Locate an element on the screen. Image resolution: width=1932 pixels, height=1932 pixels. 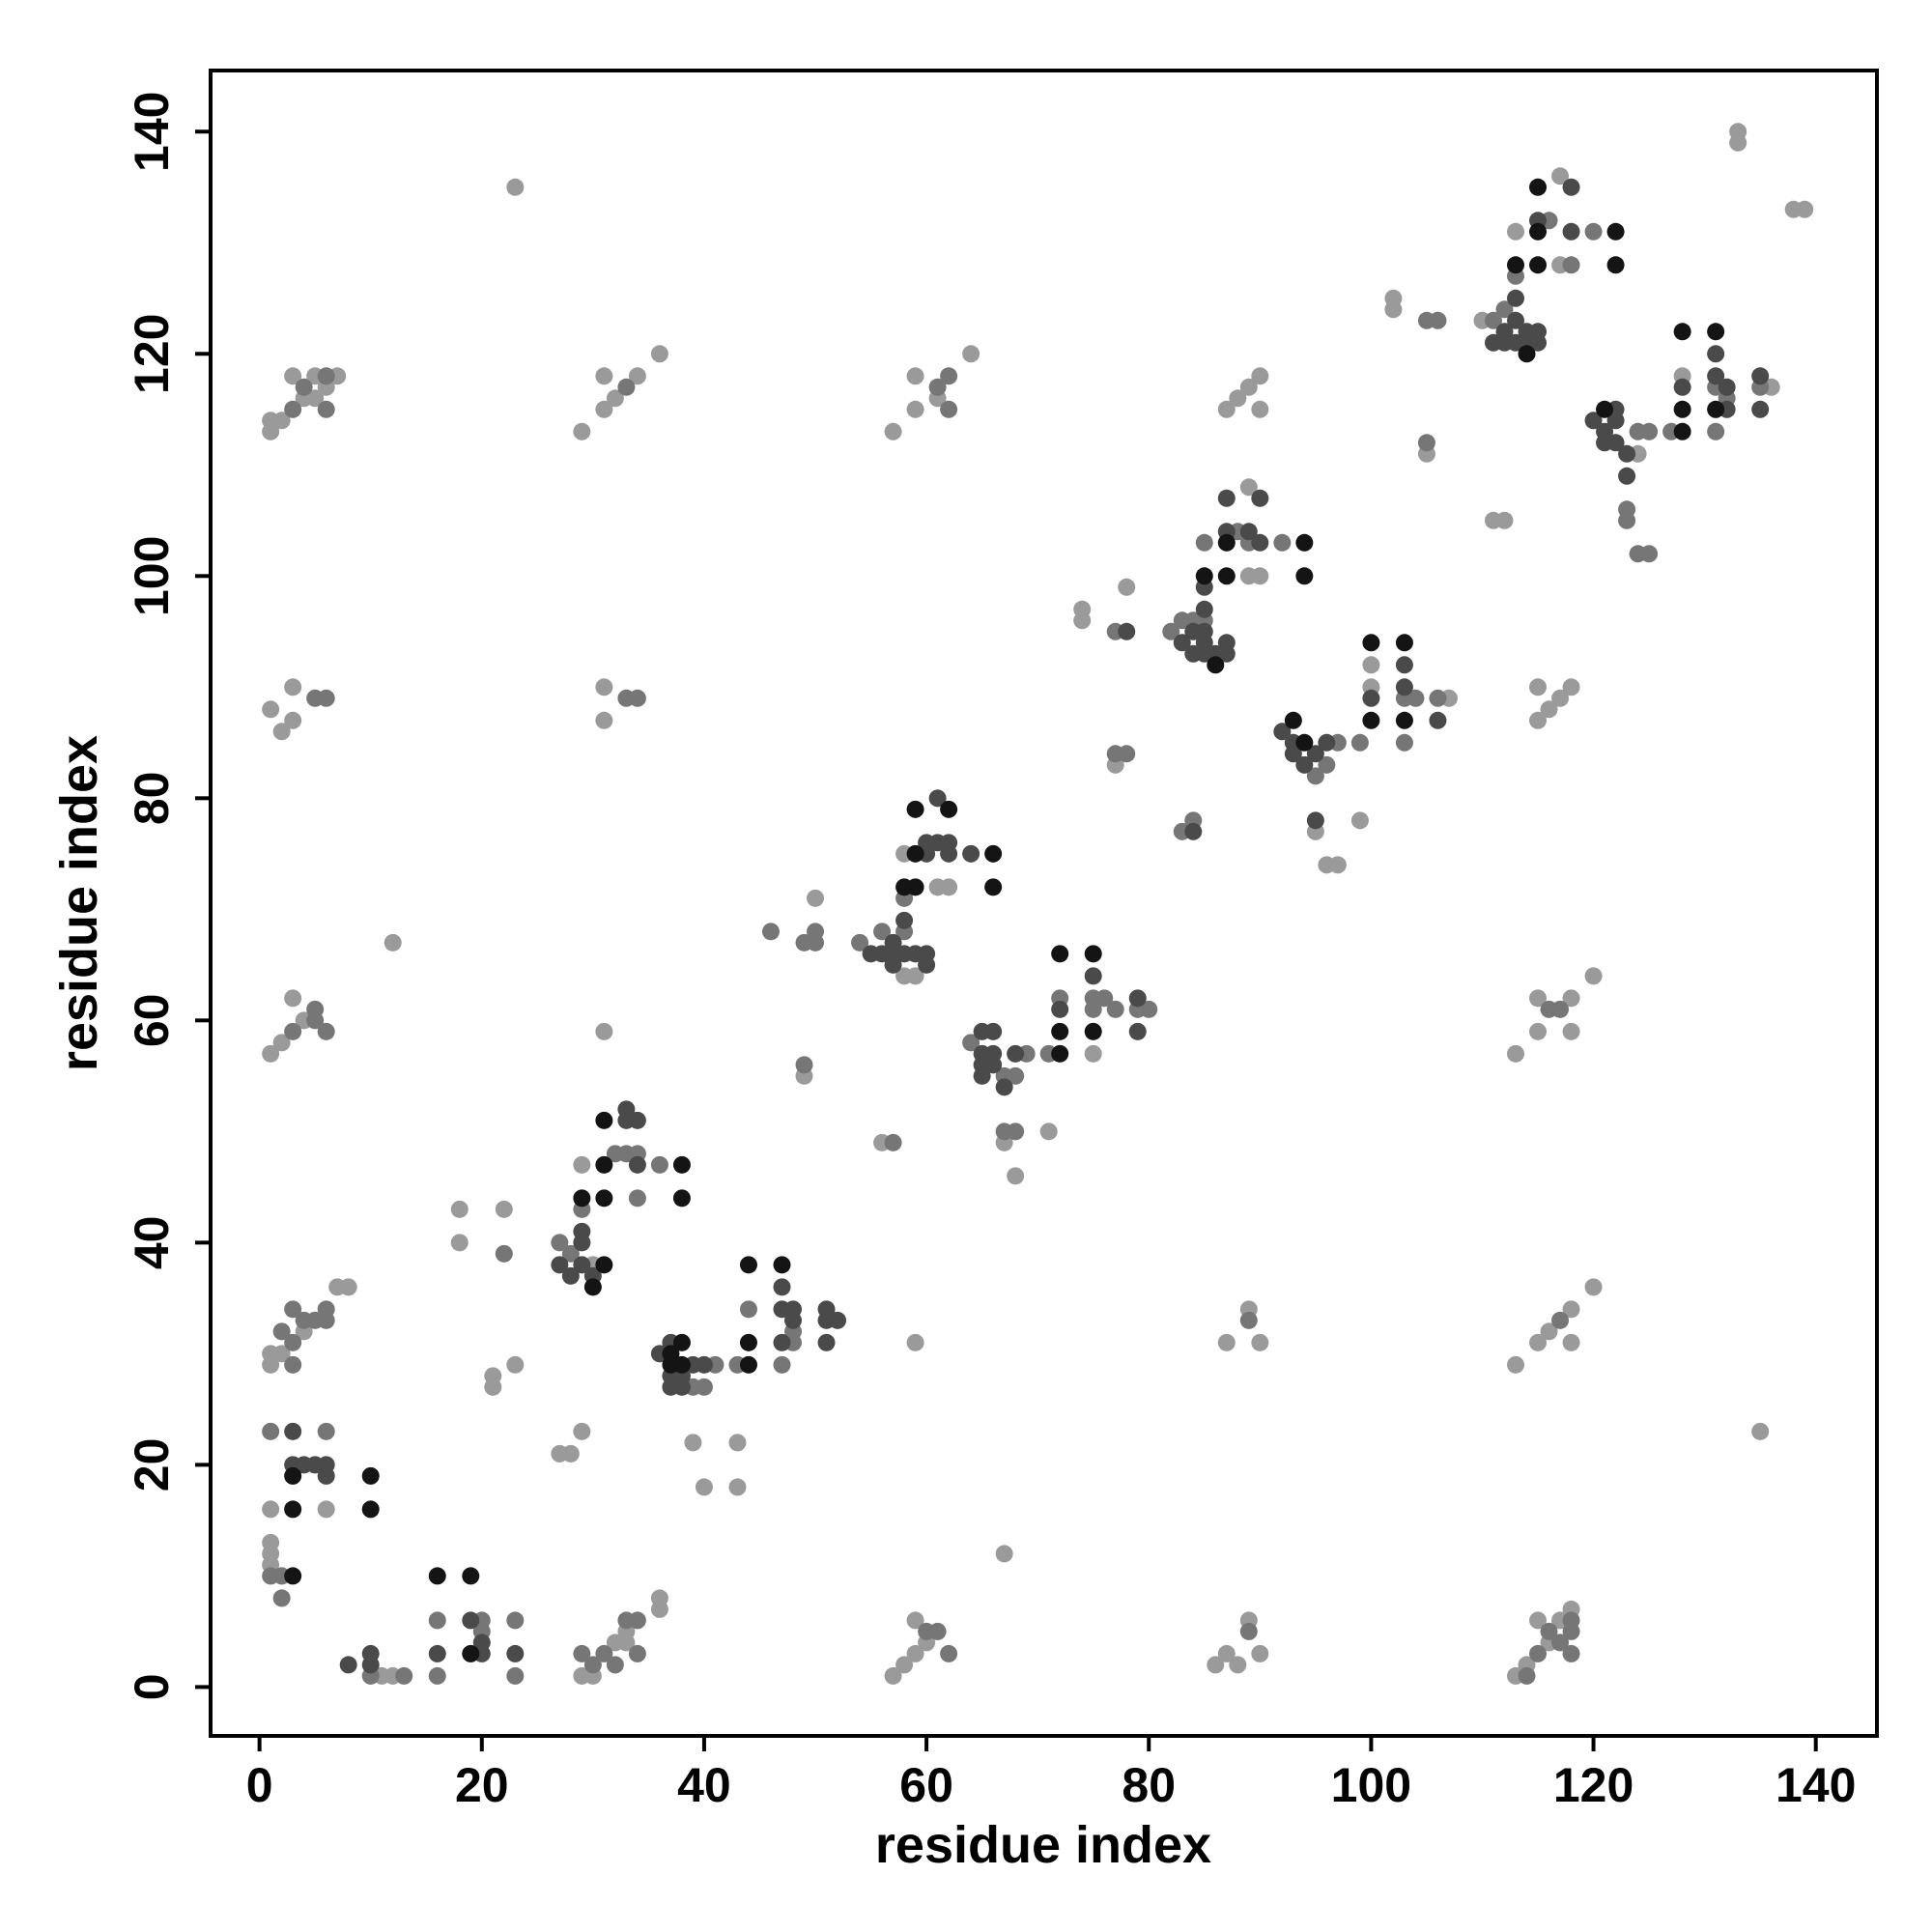
y-tick-label: 40 is located at coordinates (152, 1243).